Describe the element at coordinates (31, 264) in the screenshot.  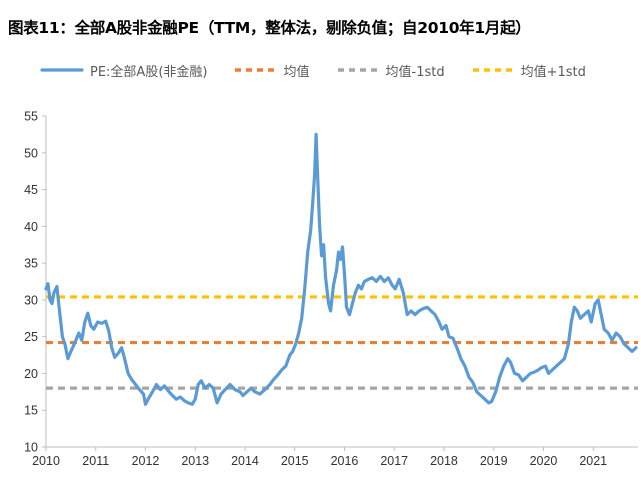
I see `y-tick-label: 35` at that location.